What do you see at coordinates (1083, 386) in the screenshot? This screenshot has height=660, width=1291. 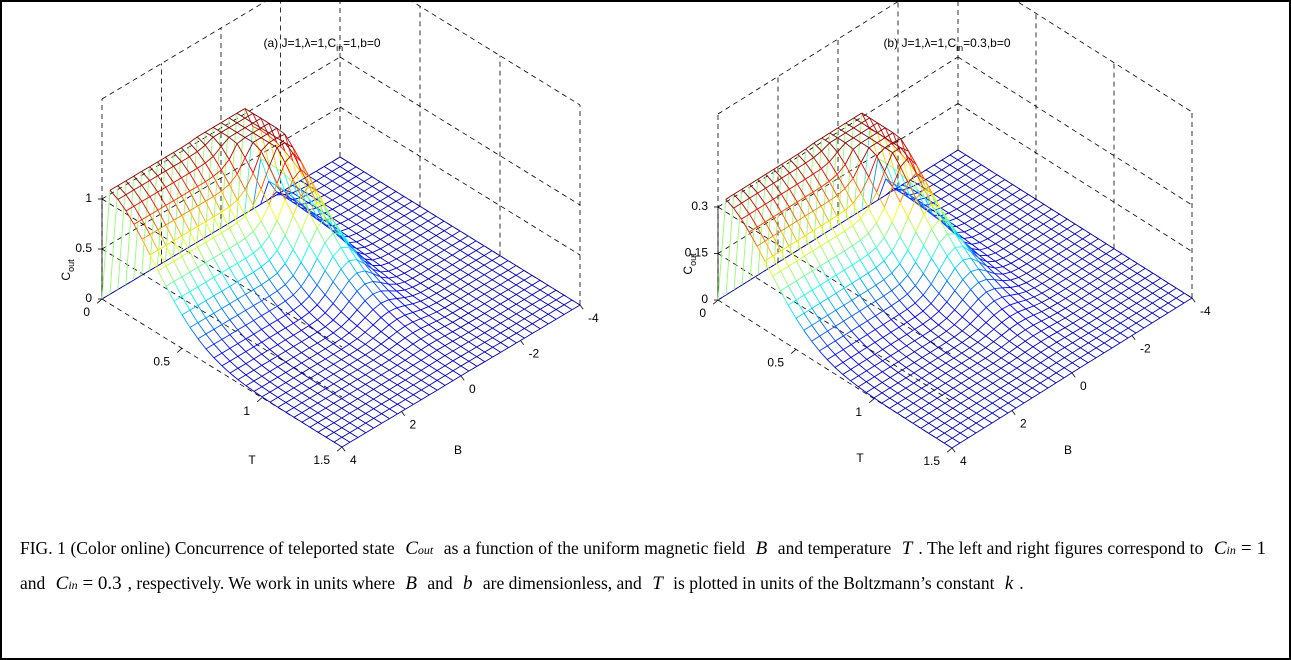 I see `b-tick-label: 0` at bounding box center [1083, 386].